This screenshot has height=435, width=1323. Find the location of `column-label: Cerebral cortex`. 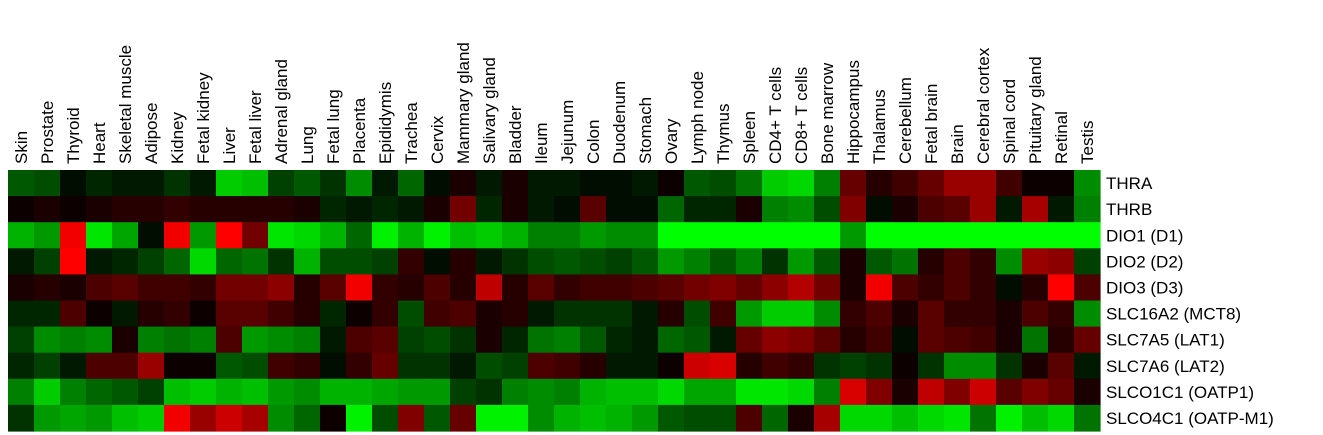

column-label: Cerebral cortex is located at coordinates (983, 105).